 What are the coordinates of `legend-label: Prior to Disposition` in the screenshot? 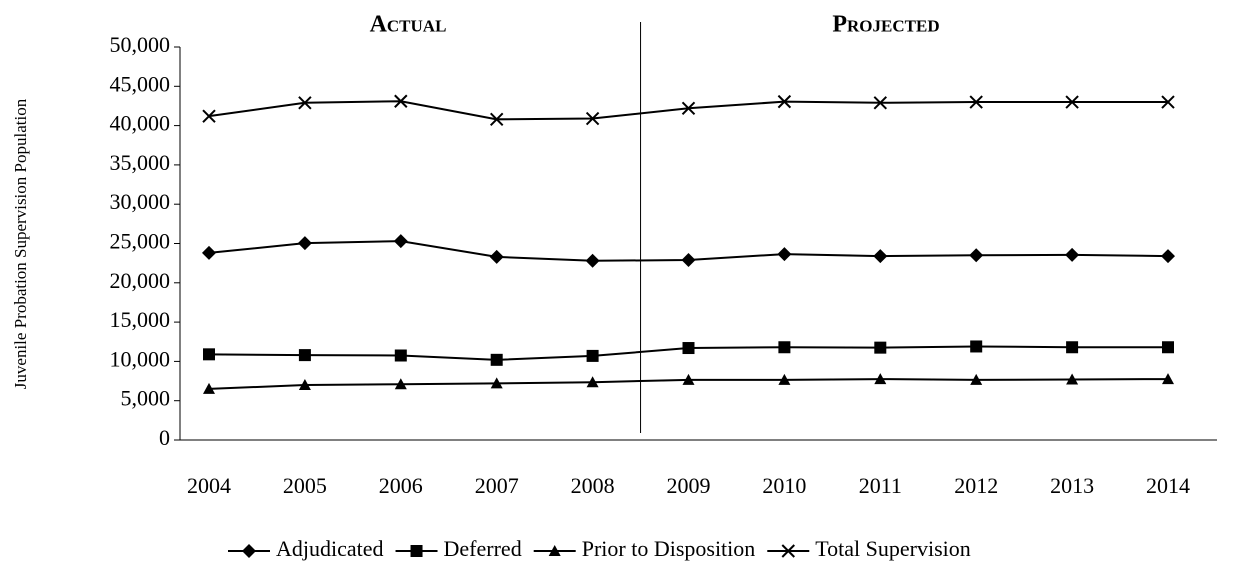 It's located at (669, 548).